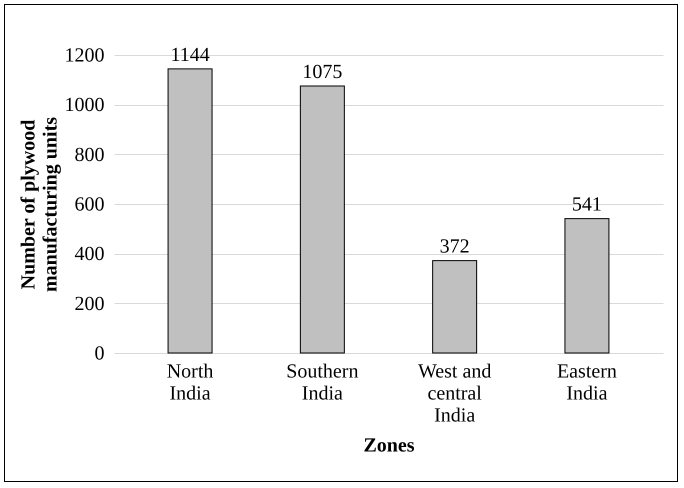 The height and width of the screenshot is (488, 684). I want to click on x-tick-label: West and central India, so click(455, 393).